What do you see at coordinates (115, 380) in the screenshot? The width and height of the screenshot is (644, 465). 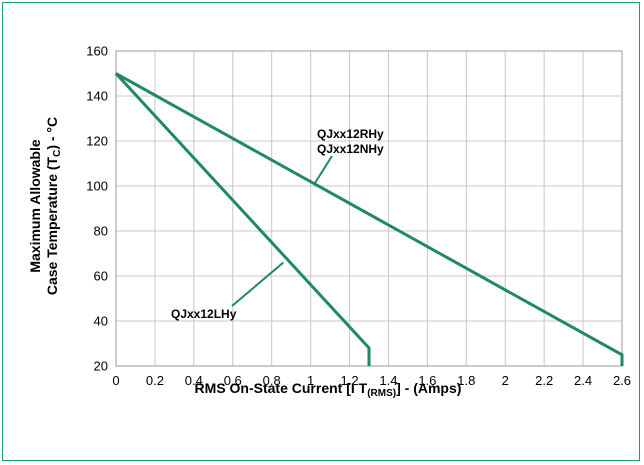 I see `x-tick-label: 0` at bounding box center [115, 380].